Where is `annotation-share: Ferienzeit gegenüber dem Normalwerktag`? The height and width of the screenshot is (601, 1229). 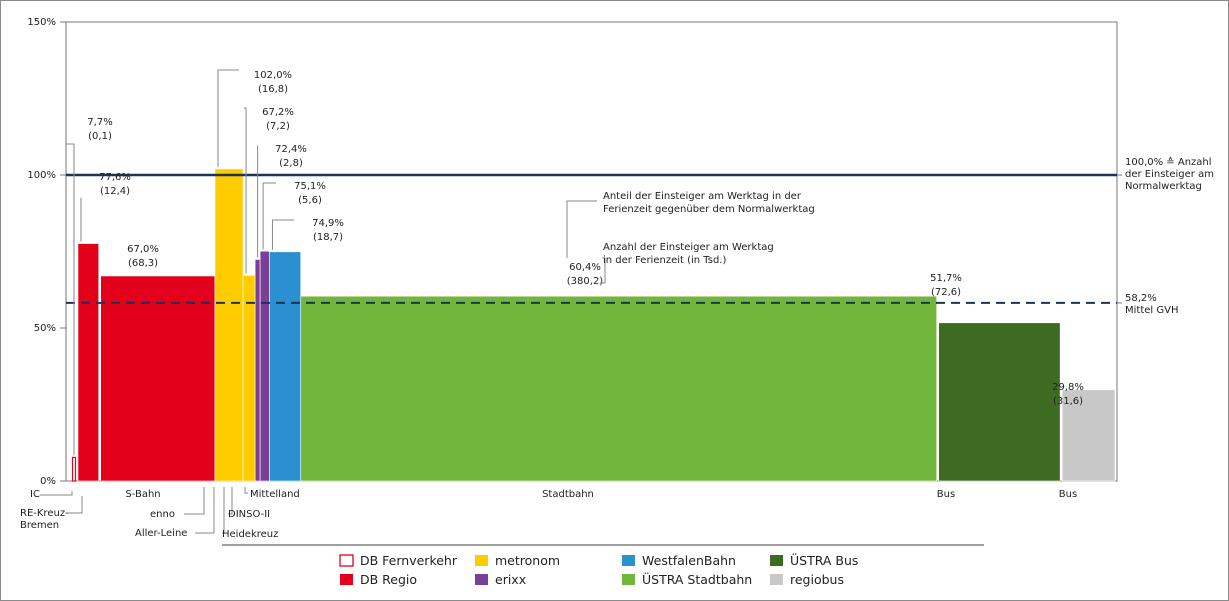 annotation-share: Ferienzeit gegenüber dem Normalwerktag is located at coordinates (709, 209).